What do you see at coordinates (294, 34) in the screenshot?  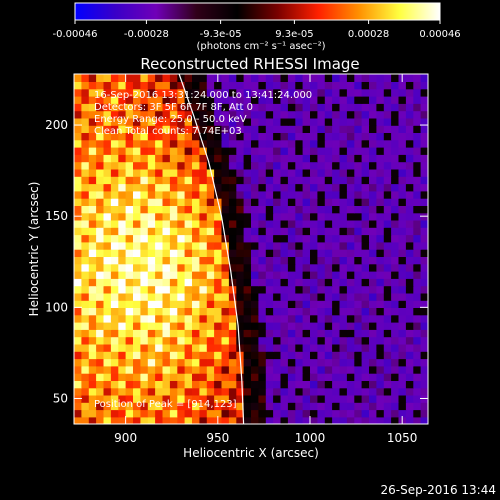 I see `colorbar-tick-label: 9.3e-05` at bounding box center [294, 34].